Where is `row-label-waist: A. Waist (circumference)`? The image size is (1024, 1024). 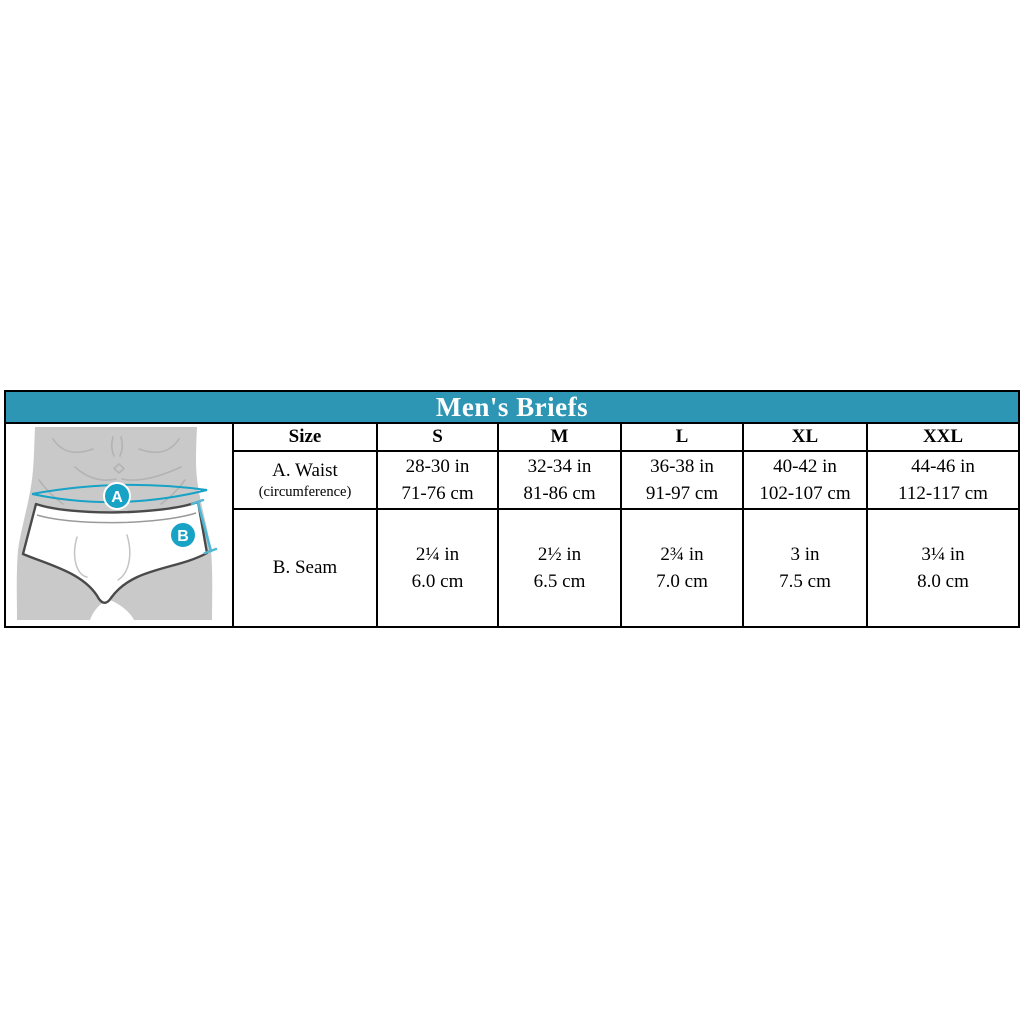 row-label-waist: A. Waist (circumference) is located at coordinates (305, 481).